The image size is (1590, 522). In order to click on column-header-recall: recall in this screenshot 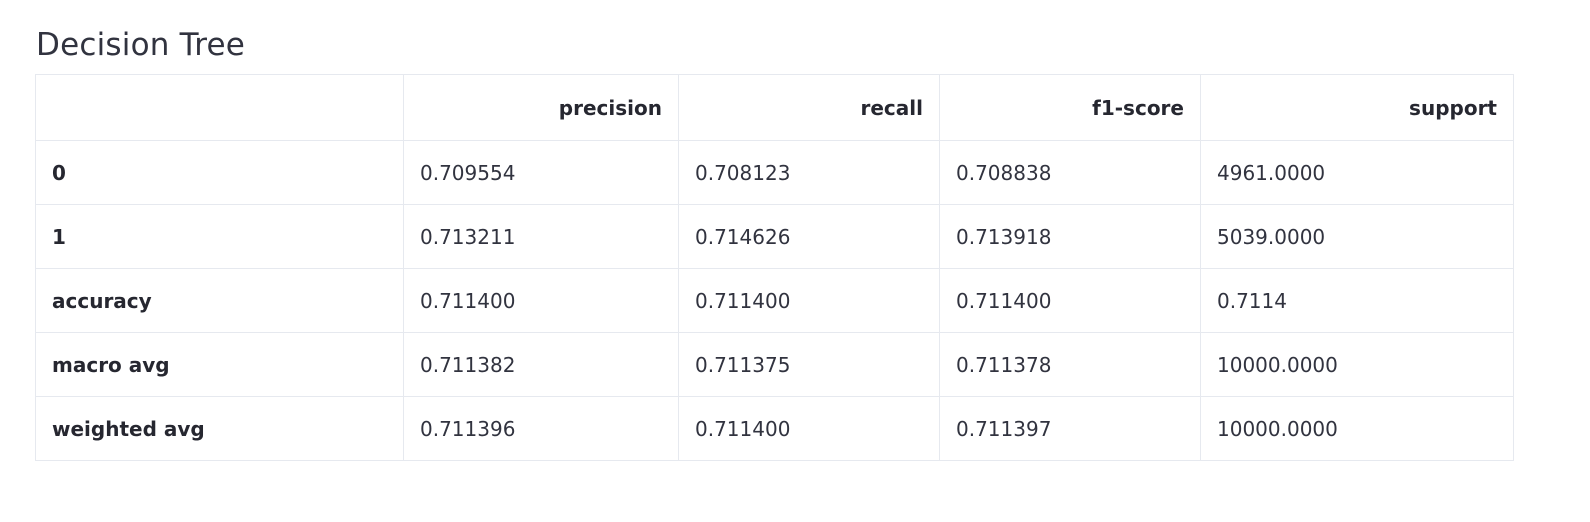, I will do `click(809, 107)`.